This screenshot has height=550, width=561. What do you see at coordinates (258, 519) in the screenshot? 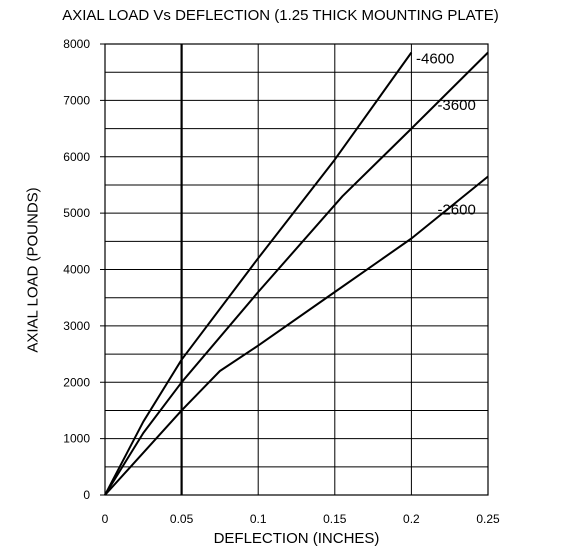
I see `x-tick-label: 0.1` at bounding box center [258, 519].